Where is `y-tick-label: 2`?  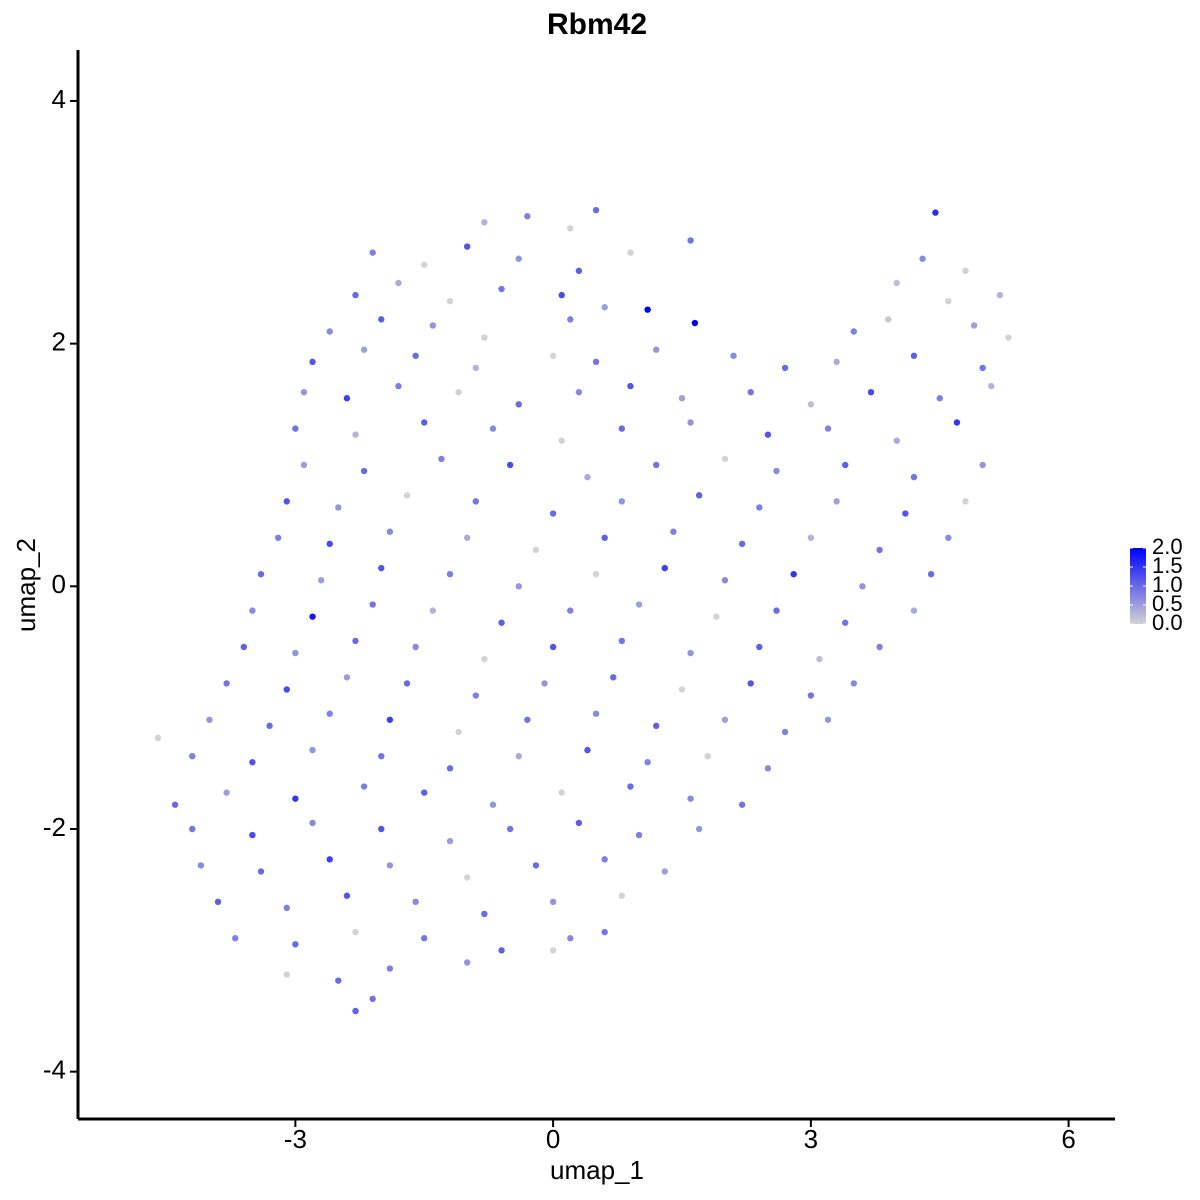 y-tick-label: 2 is located at coordinates (59, 342).